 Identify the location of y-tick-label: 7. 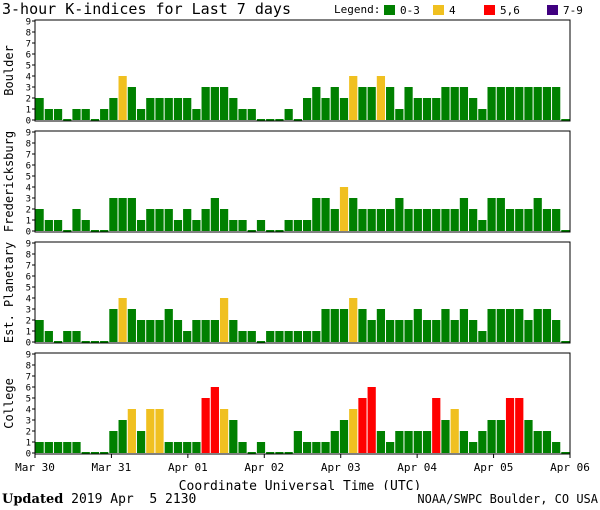
(28, 378).